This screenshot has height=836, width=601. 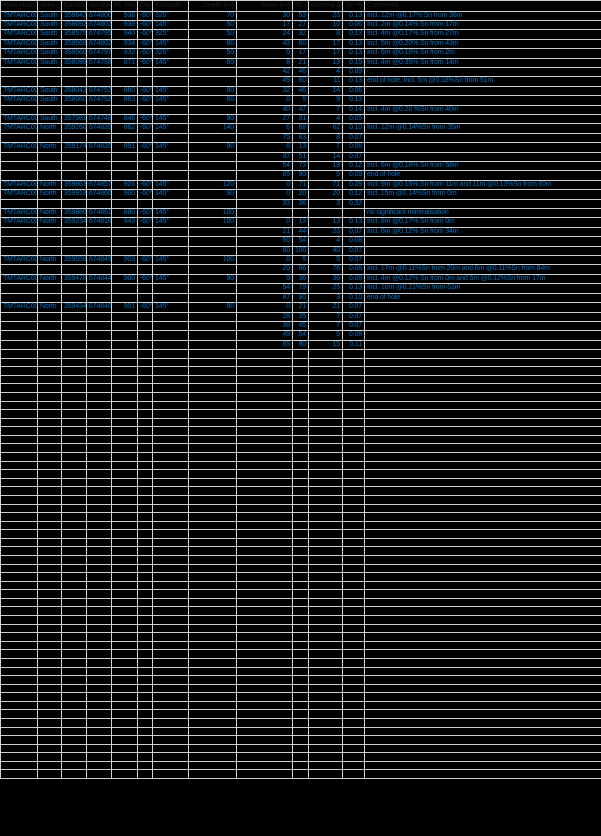 I want to click on cell-depth: 50, so click(x=212, y=53).